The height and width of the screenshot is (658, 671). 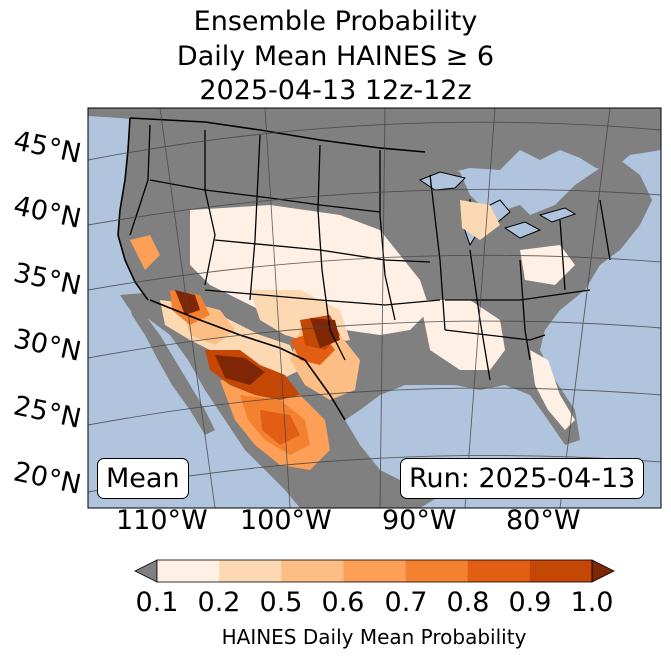 I want to click on cb-tick-6: 0.9, so click(x=530, y=602).